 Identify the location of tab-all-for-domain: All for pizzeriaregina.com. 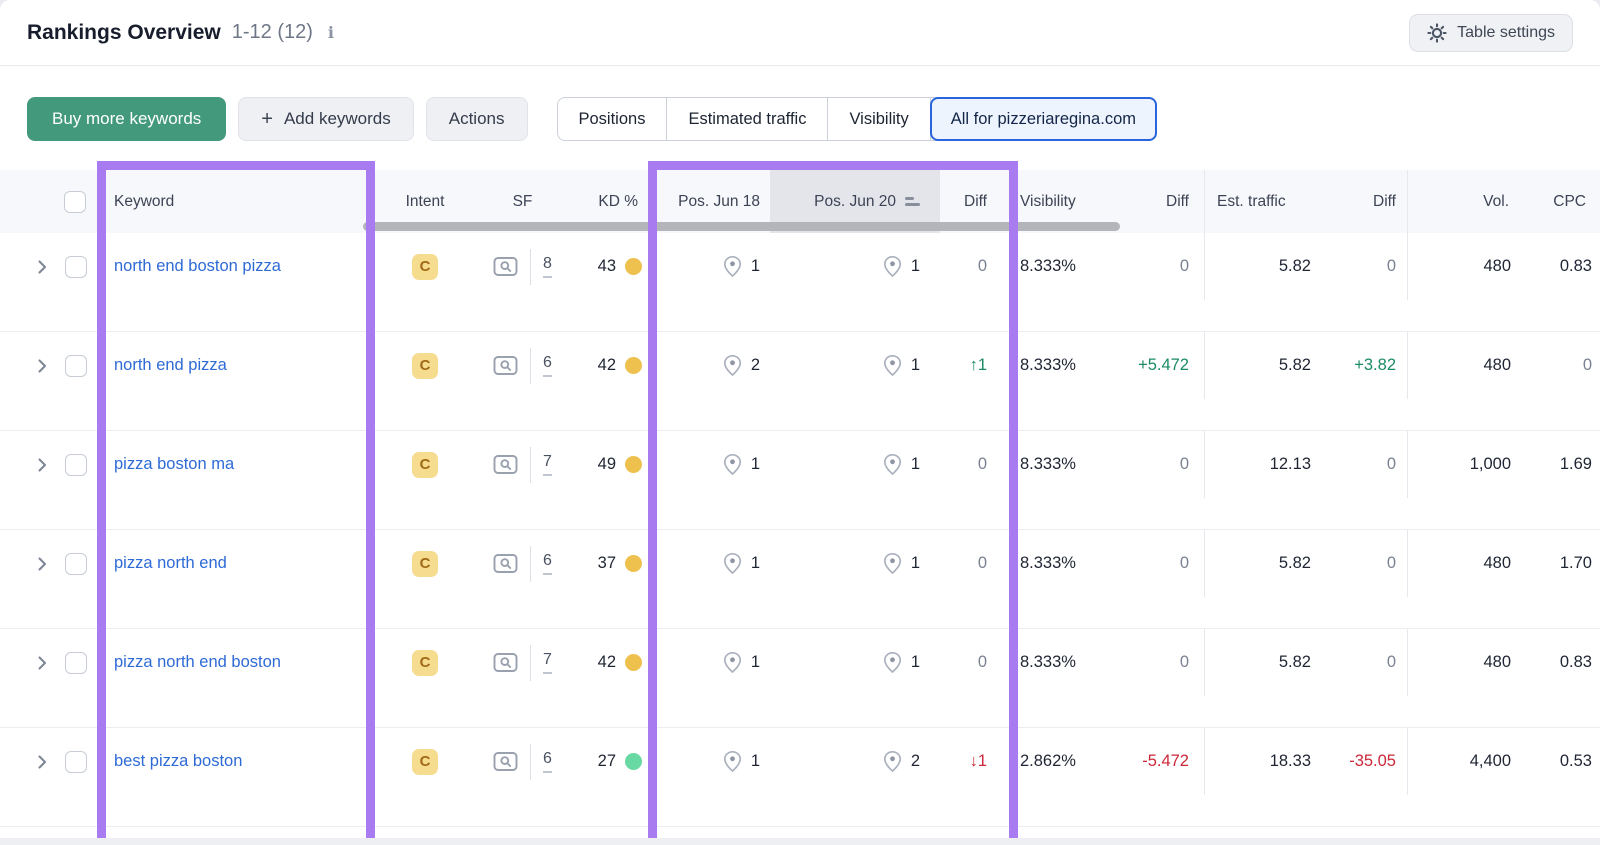
(1043, 119).